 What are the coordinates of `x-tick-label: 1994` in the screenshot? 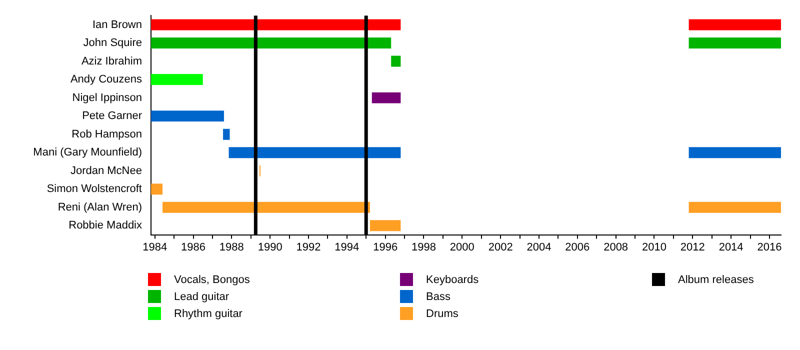 It's located at (347, 247).